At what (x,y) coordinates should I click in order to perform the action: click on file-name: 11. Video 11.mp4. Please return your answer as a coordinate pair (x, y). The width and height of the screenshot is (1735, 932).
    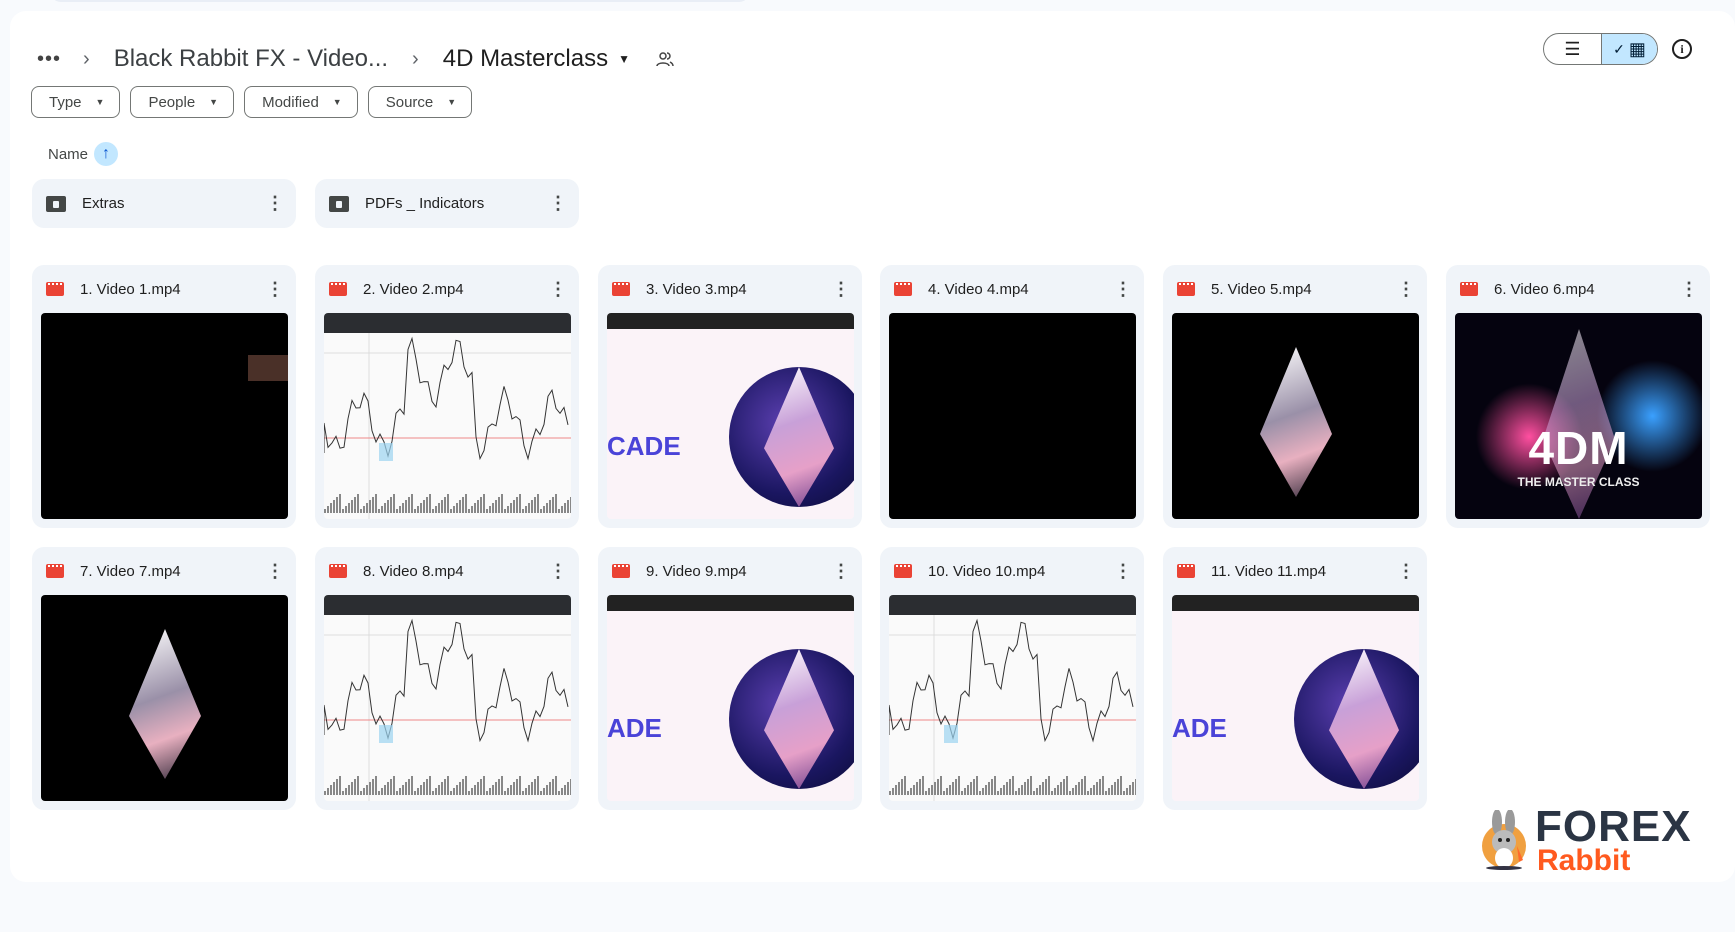
    Looking at the image, I should click on (1269, 571).